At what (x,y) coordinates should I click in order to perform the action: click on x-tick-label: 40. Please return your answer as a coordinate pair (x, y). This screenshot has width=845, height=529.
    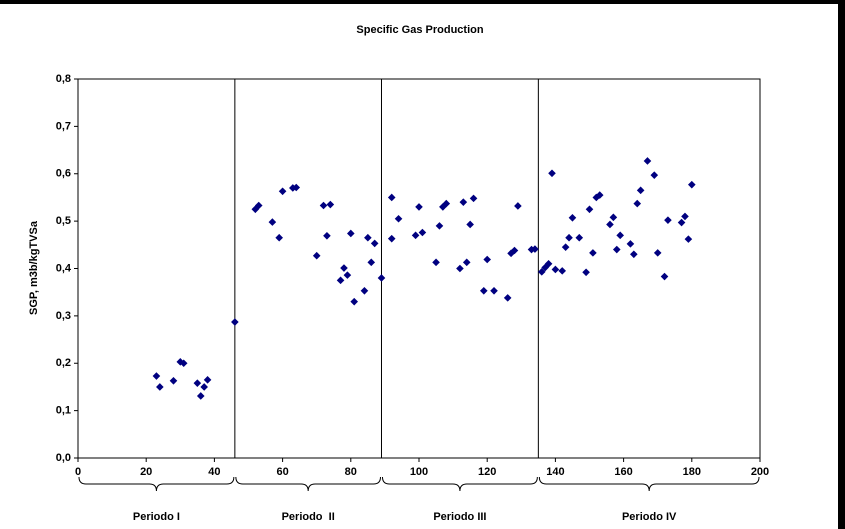
    Looking at the image, I should click on (214, 472).